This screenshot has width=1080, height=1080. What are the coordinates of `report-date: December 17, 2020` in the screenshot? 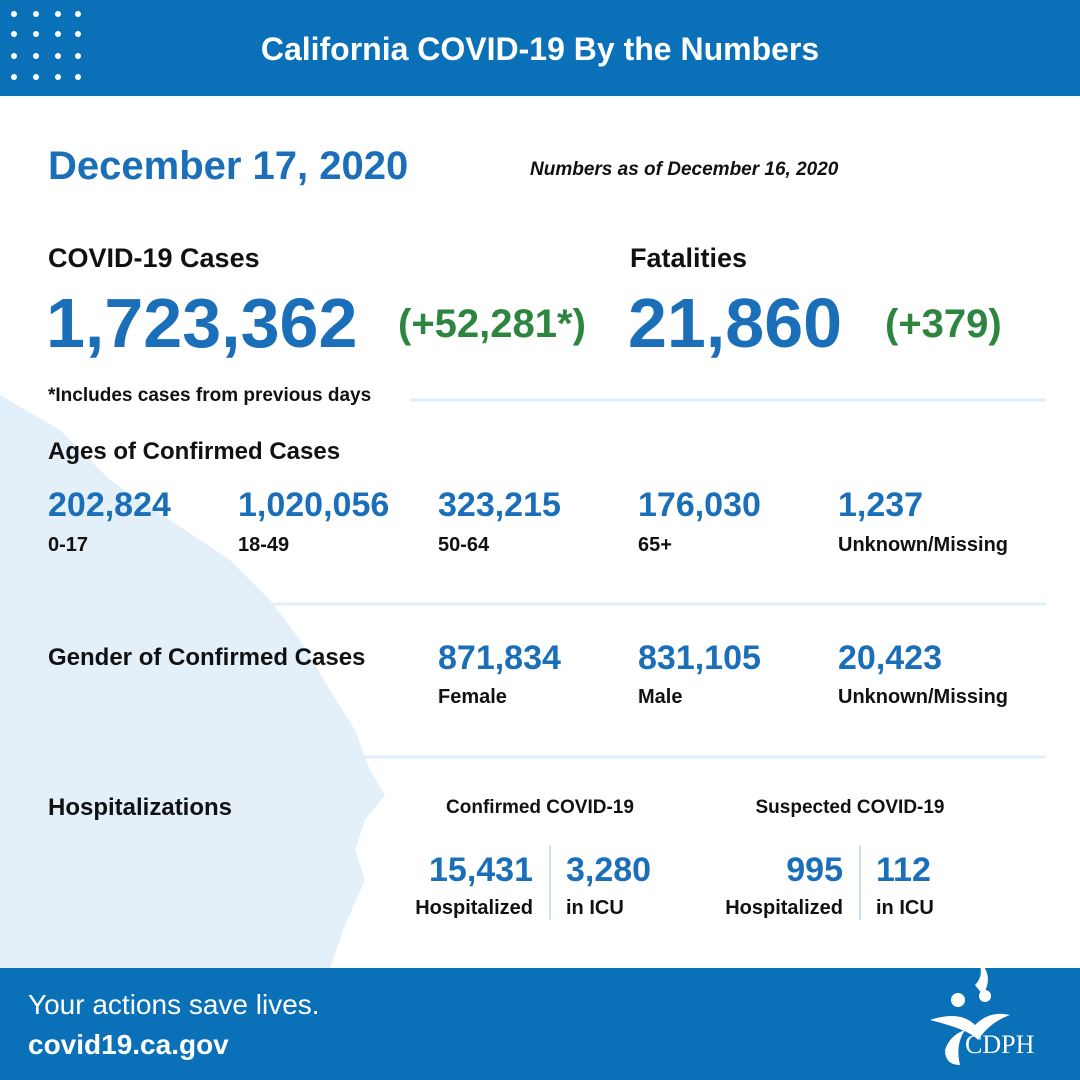 It's located at (228, 166).